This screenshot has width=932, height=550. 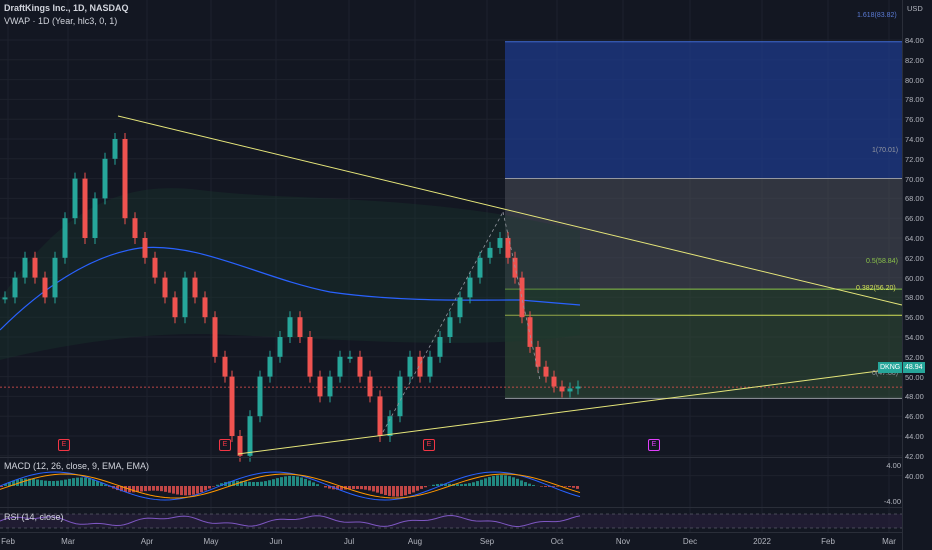 What do you see at coordinates (66, 8) in the screenshot?
I see `symbol-title: DraftKings Inc., 1D, NASDAQ` at bounding box center [66, 8].